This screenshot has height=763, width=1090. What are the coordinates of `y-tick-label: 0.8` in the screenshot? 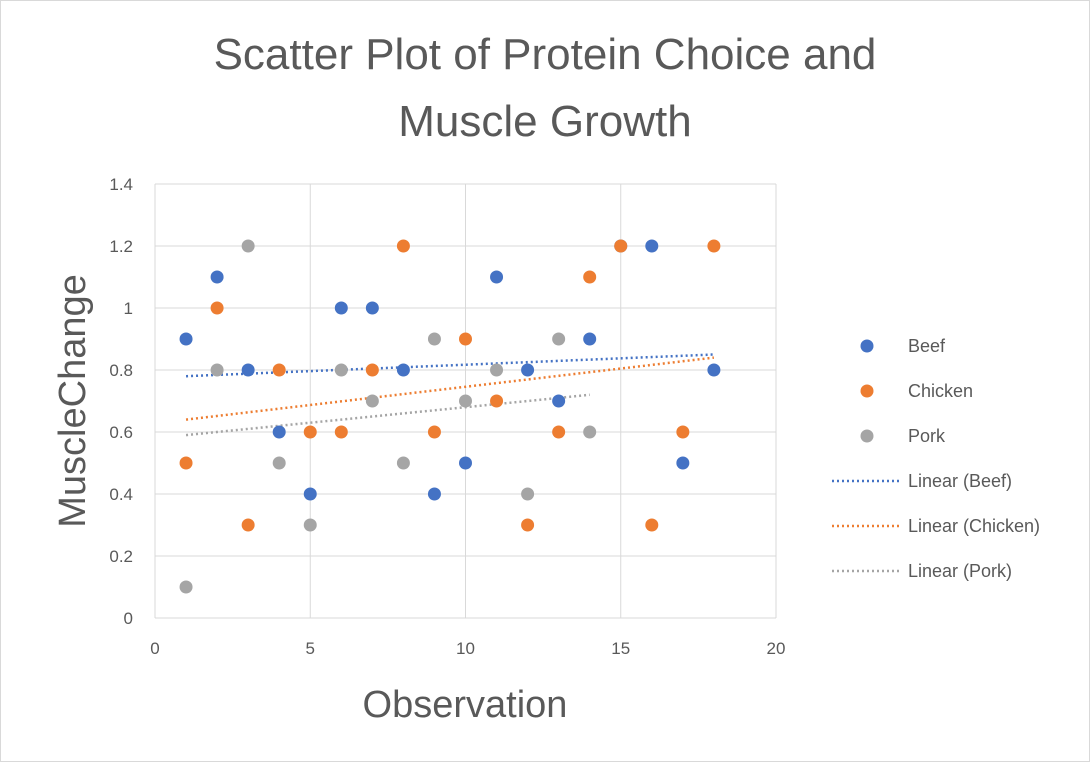 It's located at (121, 370).